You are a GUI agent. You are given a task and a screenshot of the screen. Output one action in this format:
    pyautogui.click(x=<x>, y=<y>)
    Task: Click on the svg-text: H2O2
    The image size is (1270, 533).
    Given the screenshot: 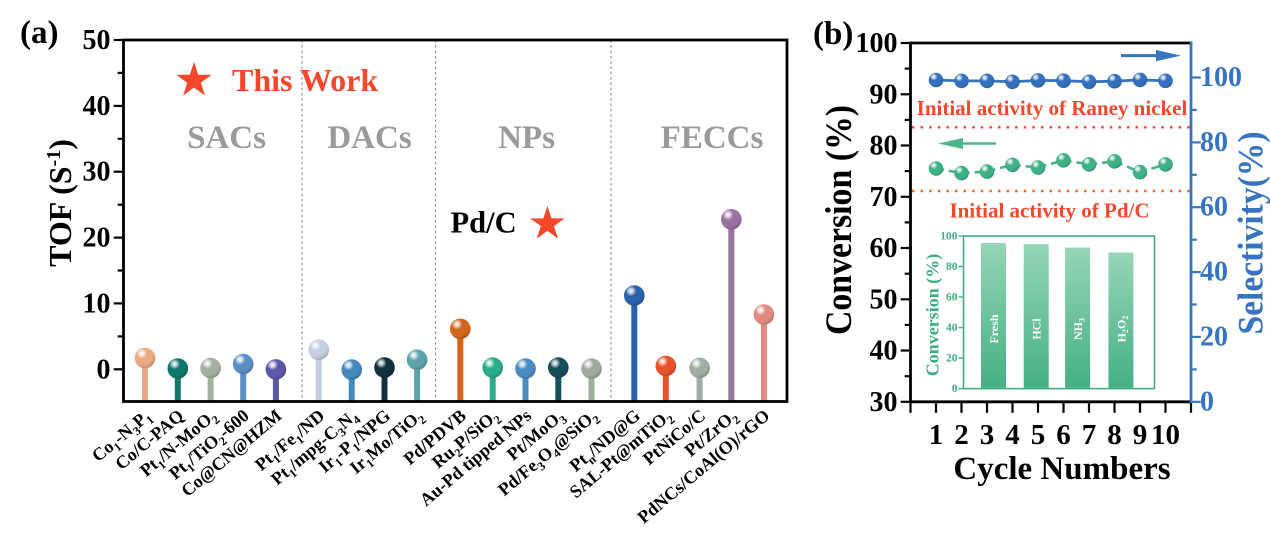 What is the action you would take?
    pyautogui.click(x=1122, y=329)
    